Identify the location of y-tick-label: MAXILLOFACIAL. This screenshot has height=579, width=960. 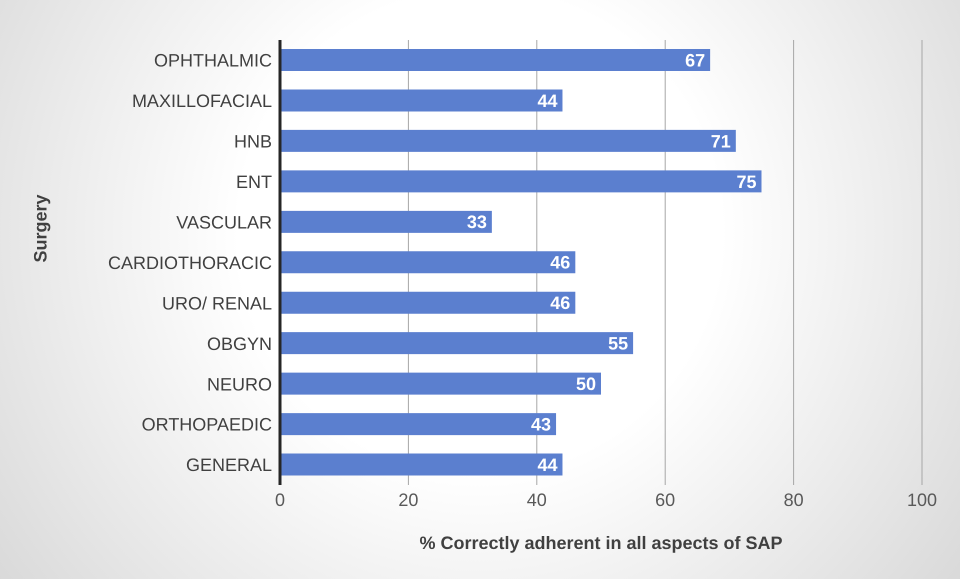
(202, 101).